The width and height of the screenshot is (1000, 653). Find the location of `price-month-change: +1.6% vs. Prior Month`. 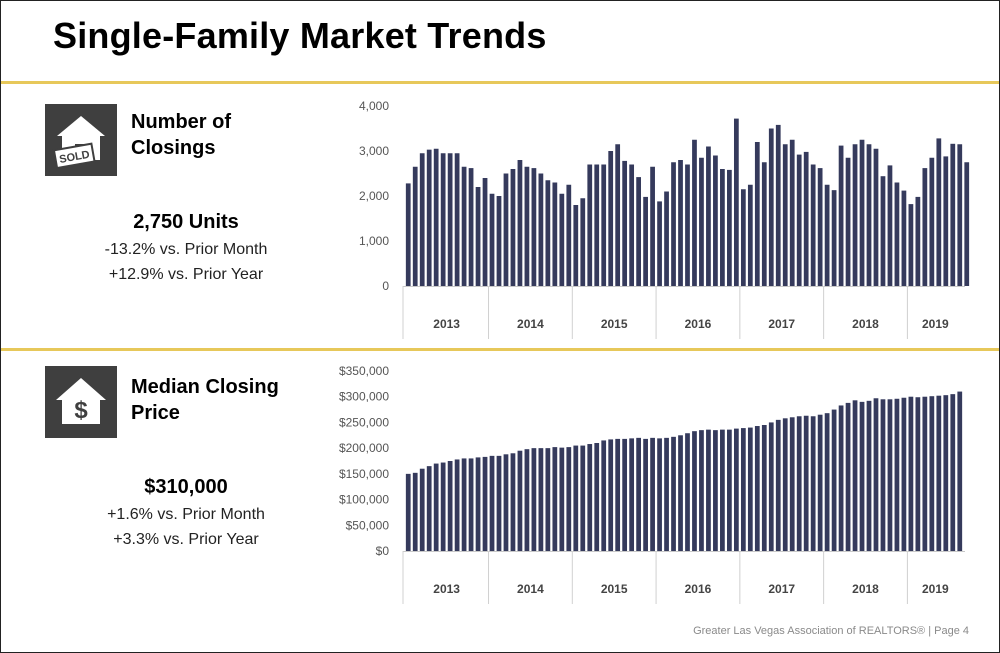

price-month-change: +1.6% vs. Prior Month is located at coordinates (186, 514).